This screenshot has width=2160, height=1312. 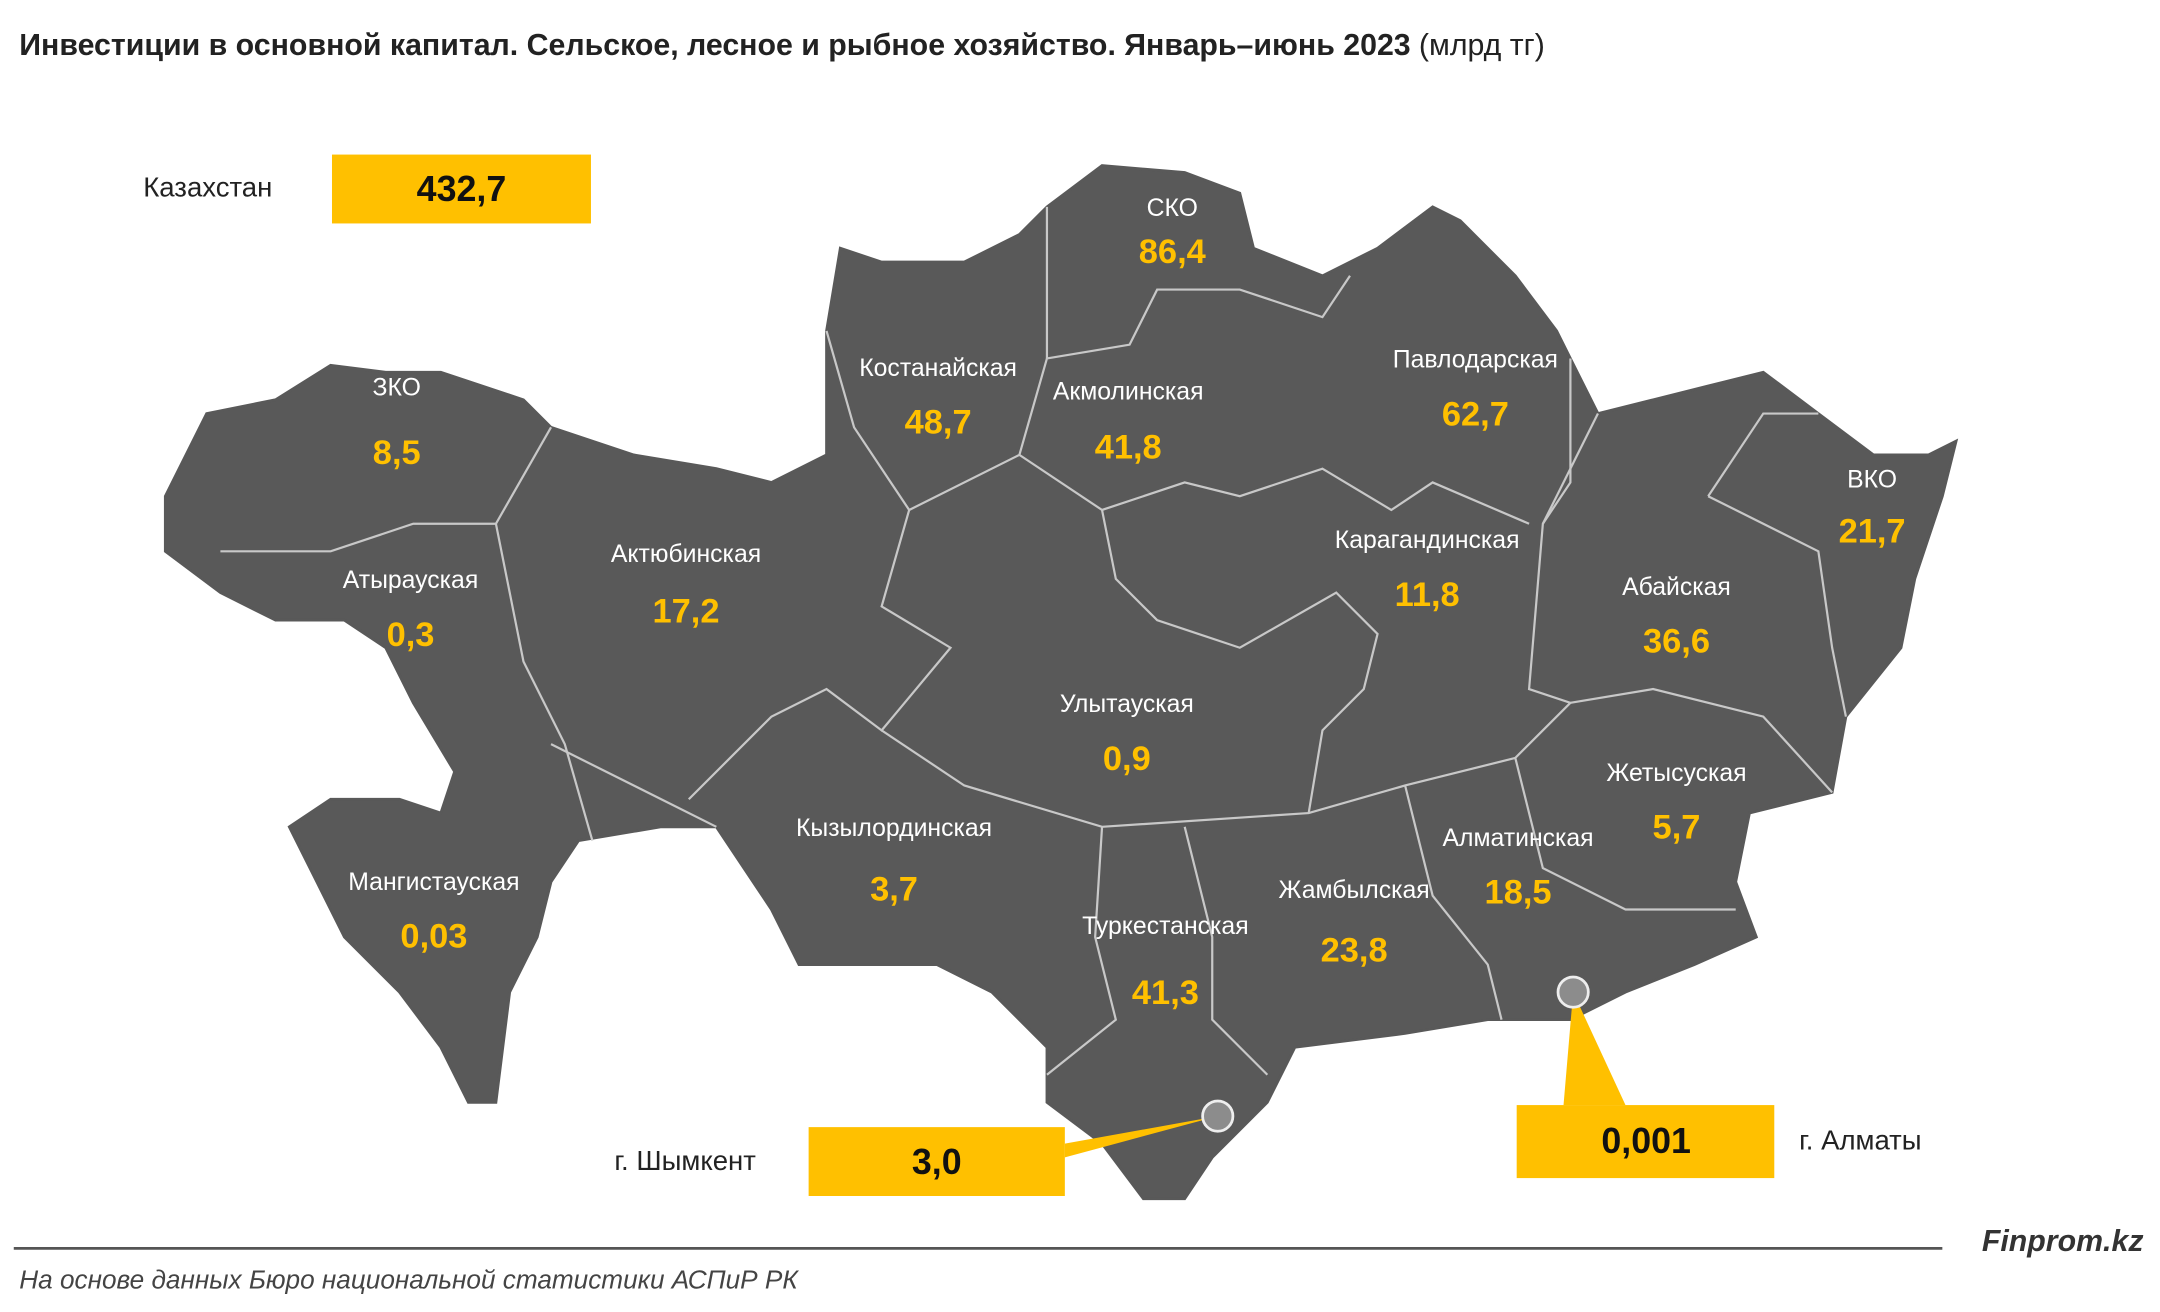 What do you see at coordinates (397, 387) in the screenshot?
I see `region-name: ЗКО` at bounding box center [397, 387].